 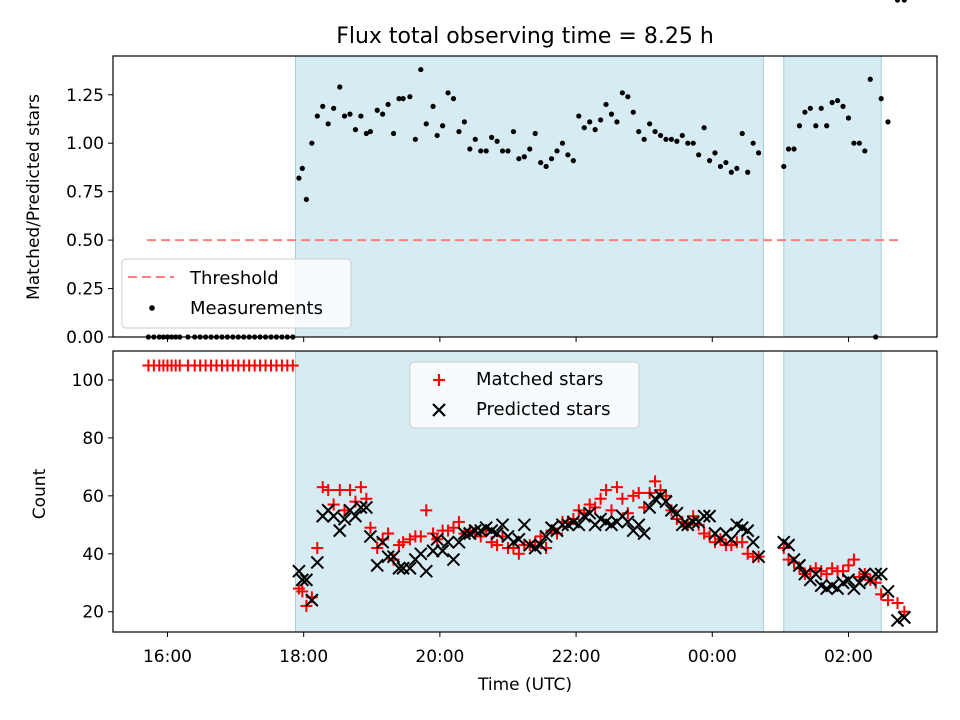 What do you see at coordinates (40, 493) in the screenshot?
I see `bottom-y-axis-label: Count` at bounding box center [40, 493].